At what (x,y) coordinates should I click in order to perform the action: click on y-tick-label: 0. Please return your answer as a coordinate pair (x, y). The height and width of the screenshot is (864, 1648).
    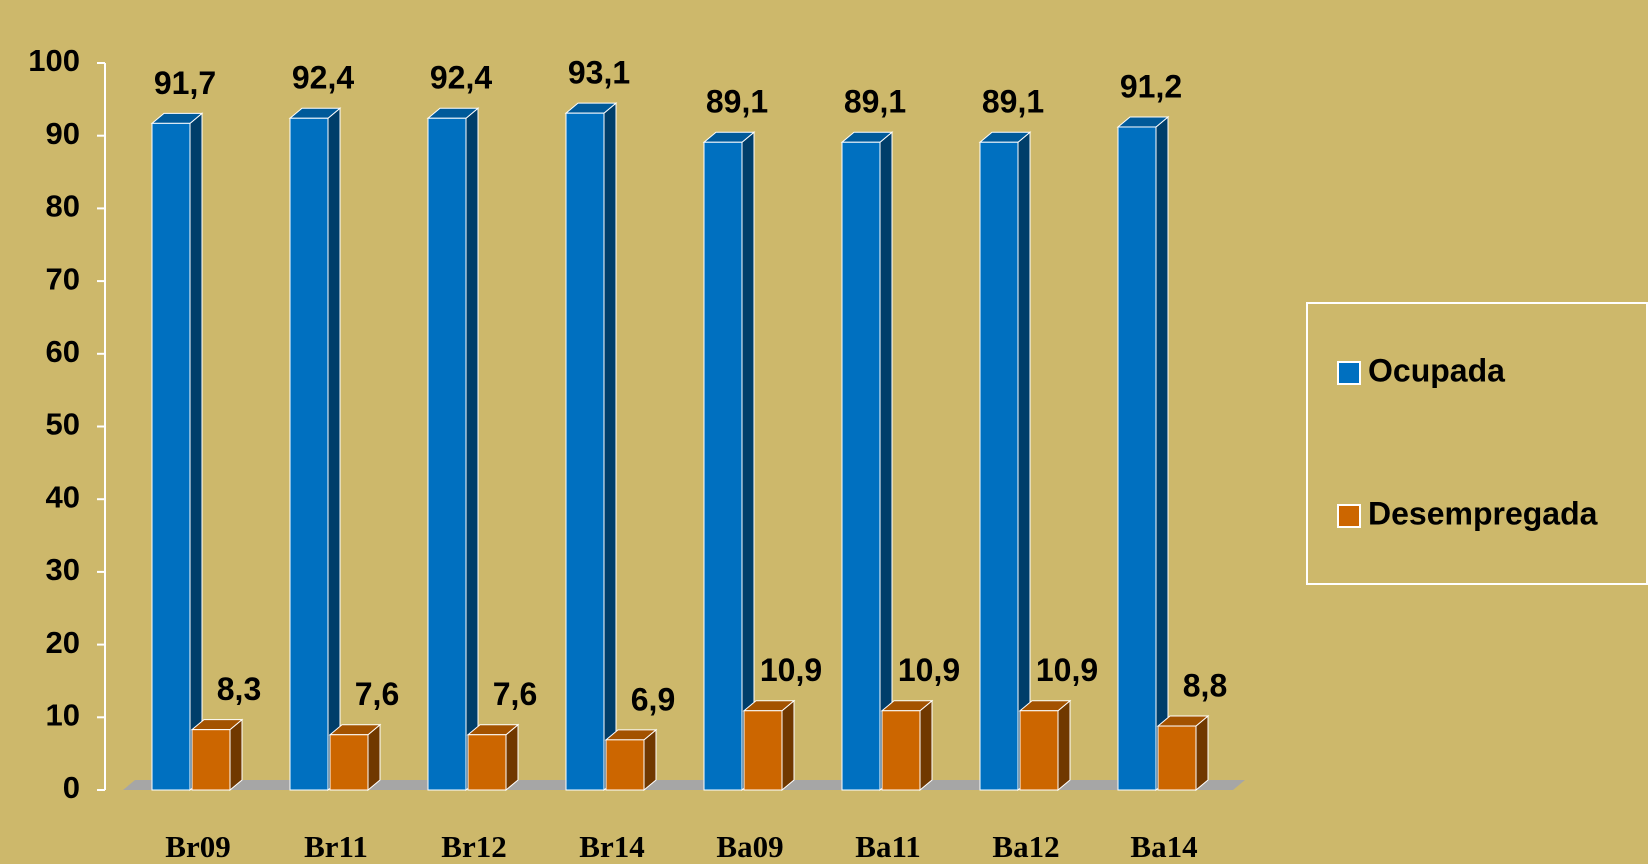
    Looking at the image, I should click on (71, 787).